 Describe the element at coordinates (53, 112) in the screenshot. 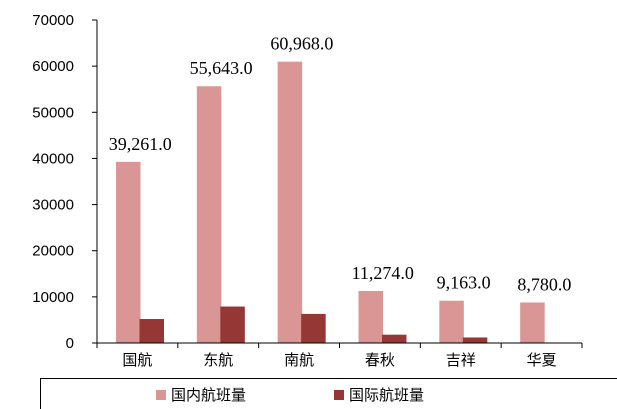

I see `y-tick-label: 50000` at that location.